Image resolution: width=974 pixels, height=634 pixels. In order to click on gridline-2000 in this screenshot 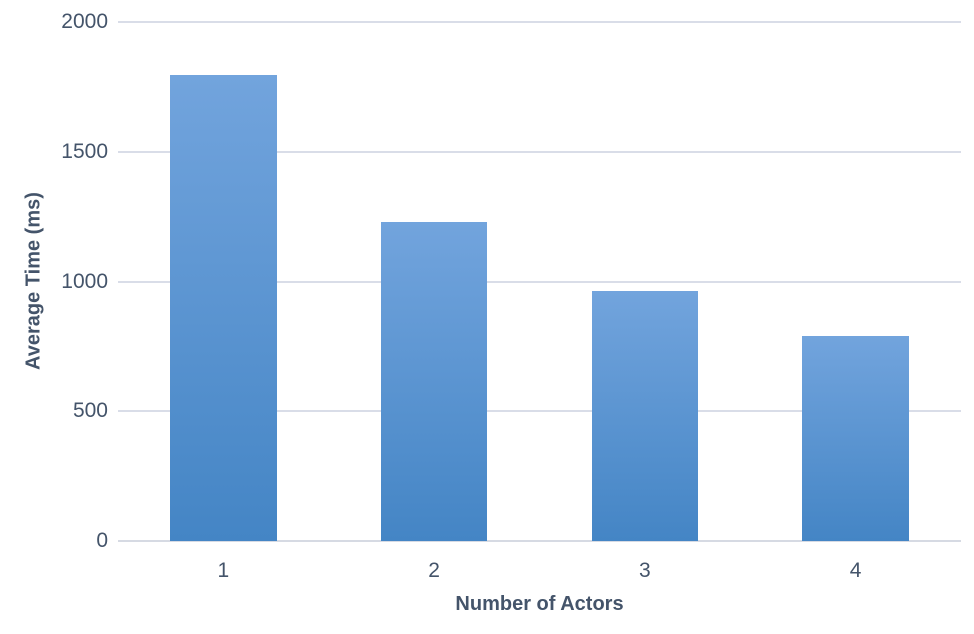, I will do `click(539, 22)`.